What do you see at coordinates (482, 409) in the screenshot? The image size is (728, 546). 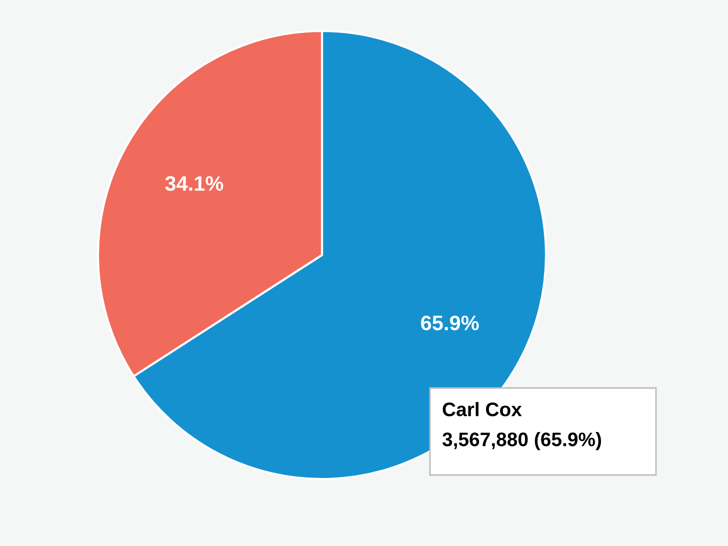 I see `slice-label: Carl Cox` at bounding box center [482, 409].